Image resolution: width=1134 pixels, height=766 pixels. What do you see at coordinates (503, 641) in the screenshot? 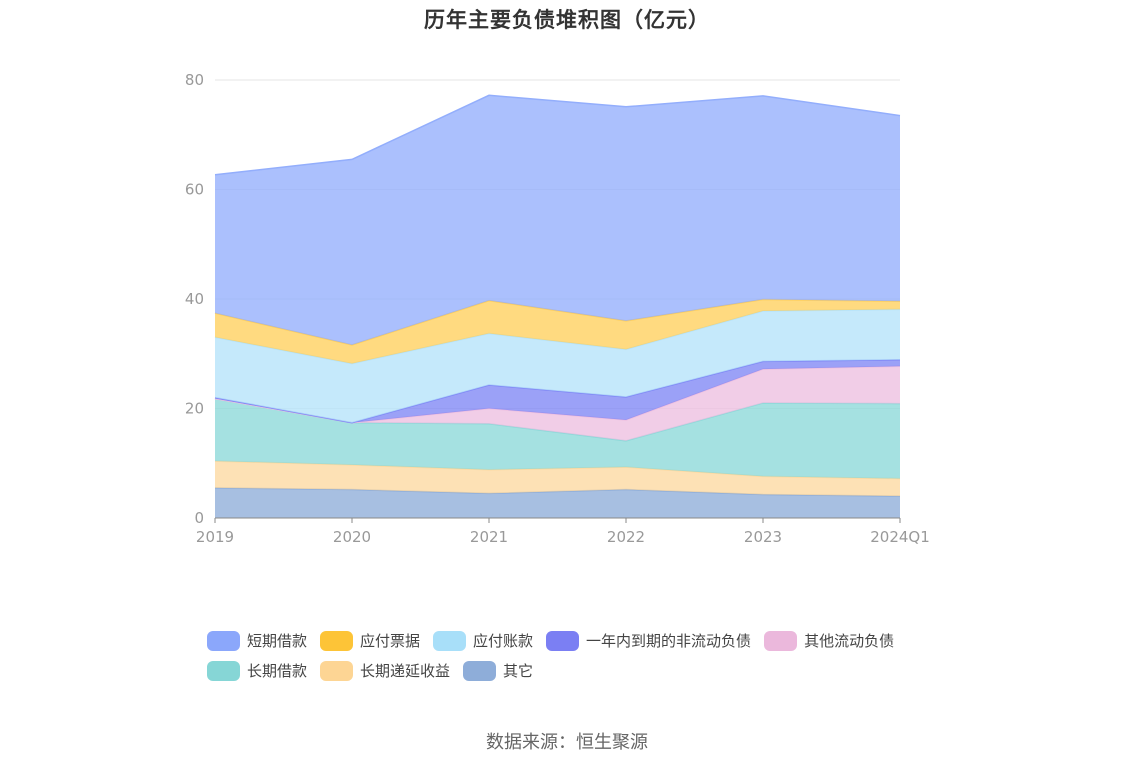
I see `legend-label: 应付账款` at bounding box center [503, 641].